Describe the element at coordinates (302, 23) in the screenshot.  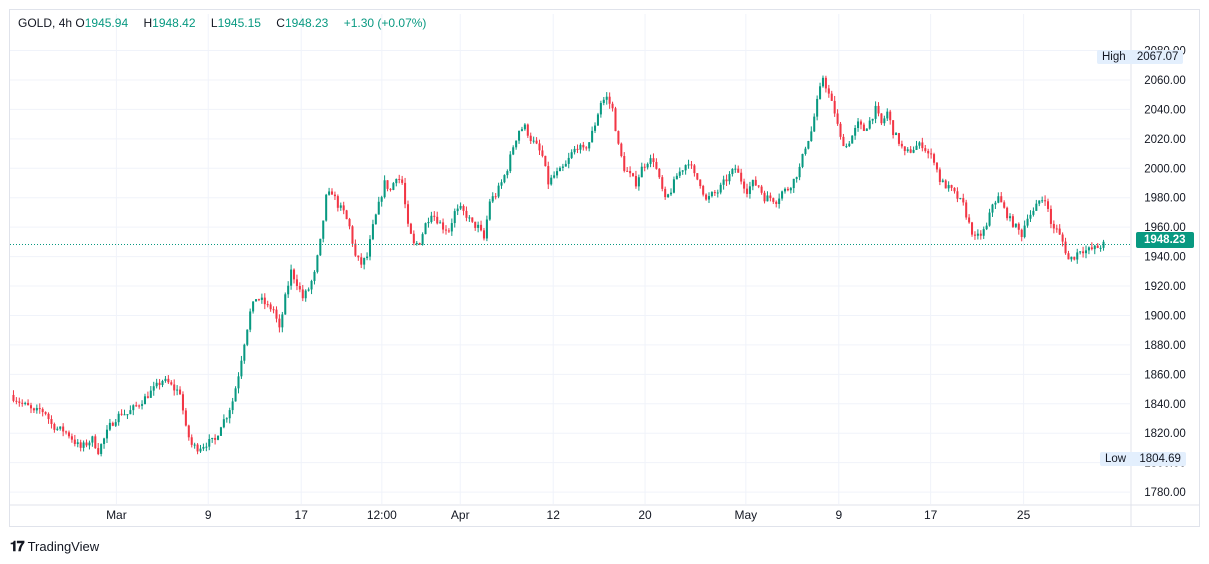
I see `close-value: C1948.23` at that location.